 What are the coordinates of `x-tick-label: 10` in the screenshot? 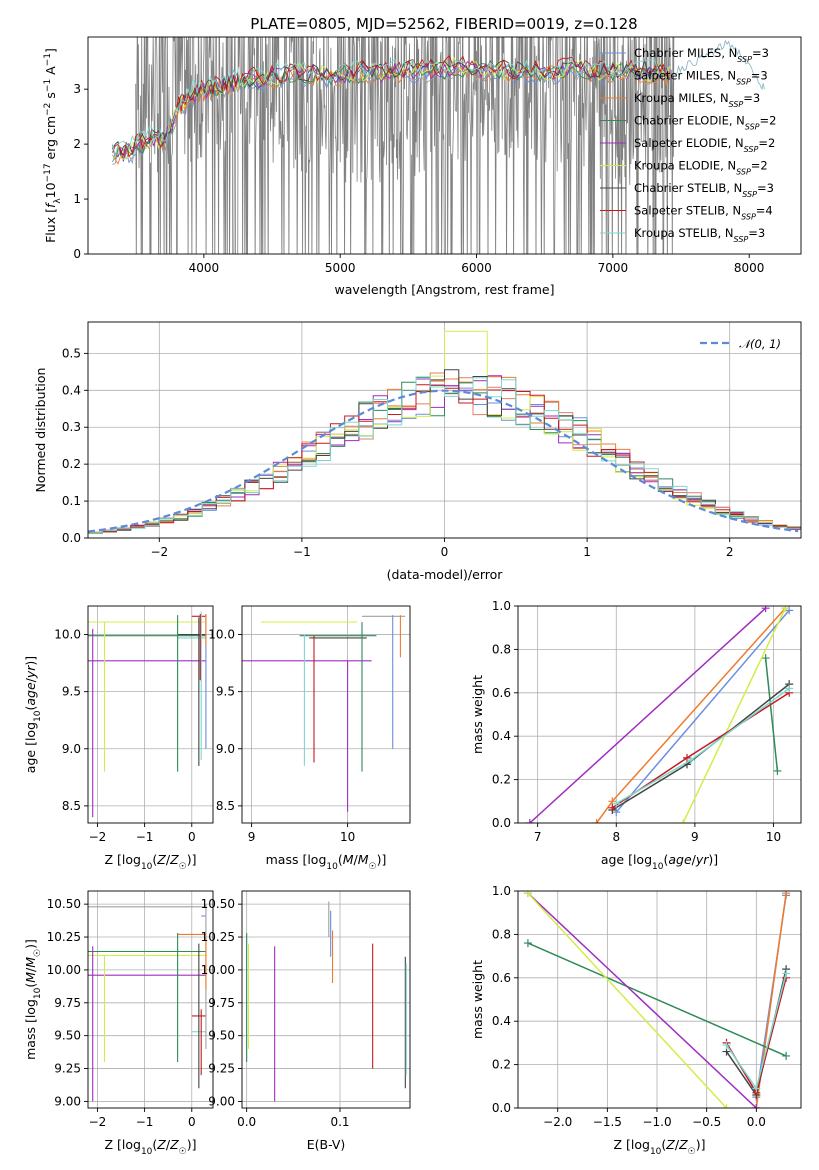 It's located at (773, 837).